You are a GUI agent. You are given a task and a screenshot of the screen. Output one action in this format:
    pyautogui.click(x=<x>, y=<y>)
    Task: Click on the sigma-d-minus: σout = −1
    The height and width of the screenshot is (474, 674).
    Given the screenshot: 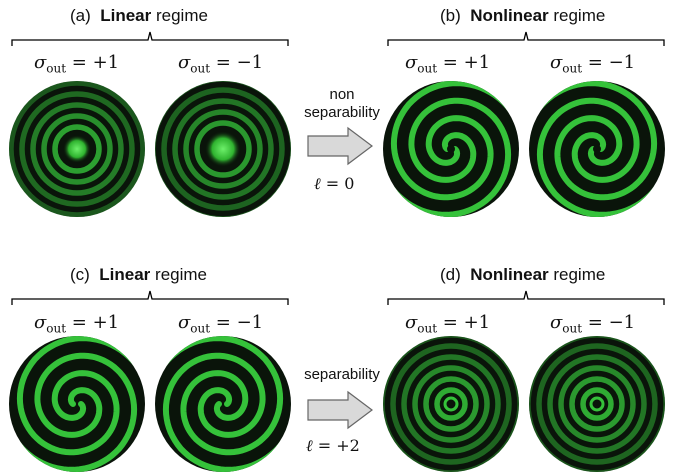 What is the action you would take?
    pyautogui.click(x=593, y=324)
    